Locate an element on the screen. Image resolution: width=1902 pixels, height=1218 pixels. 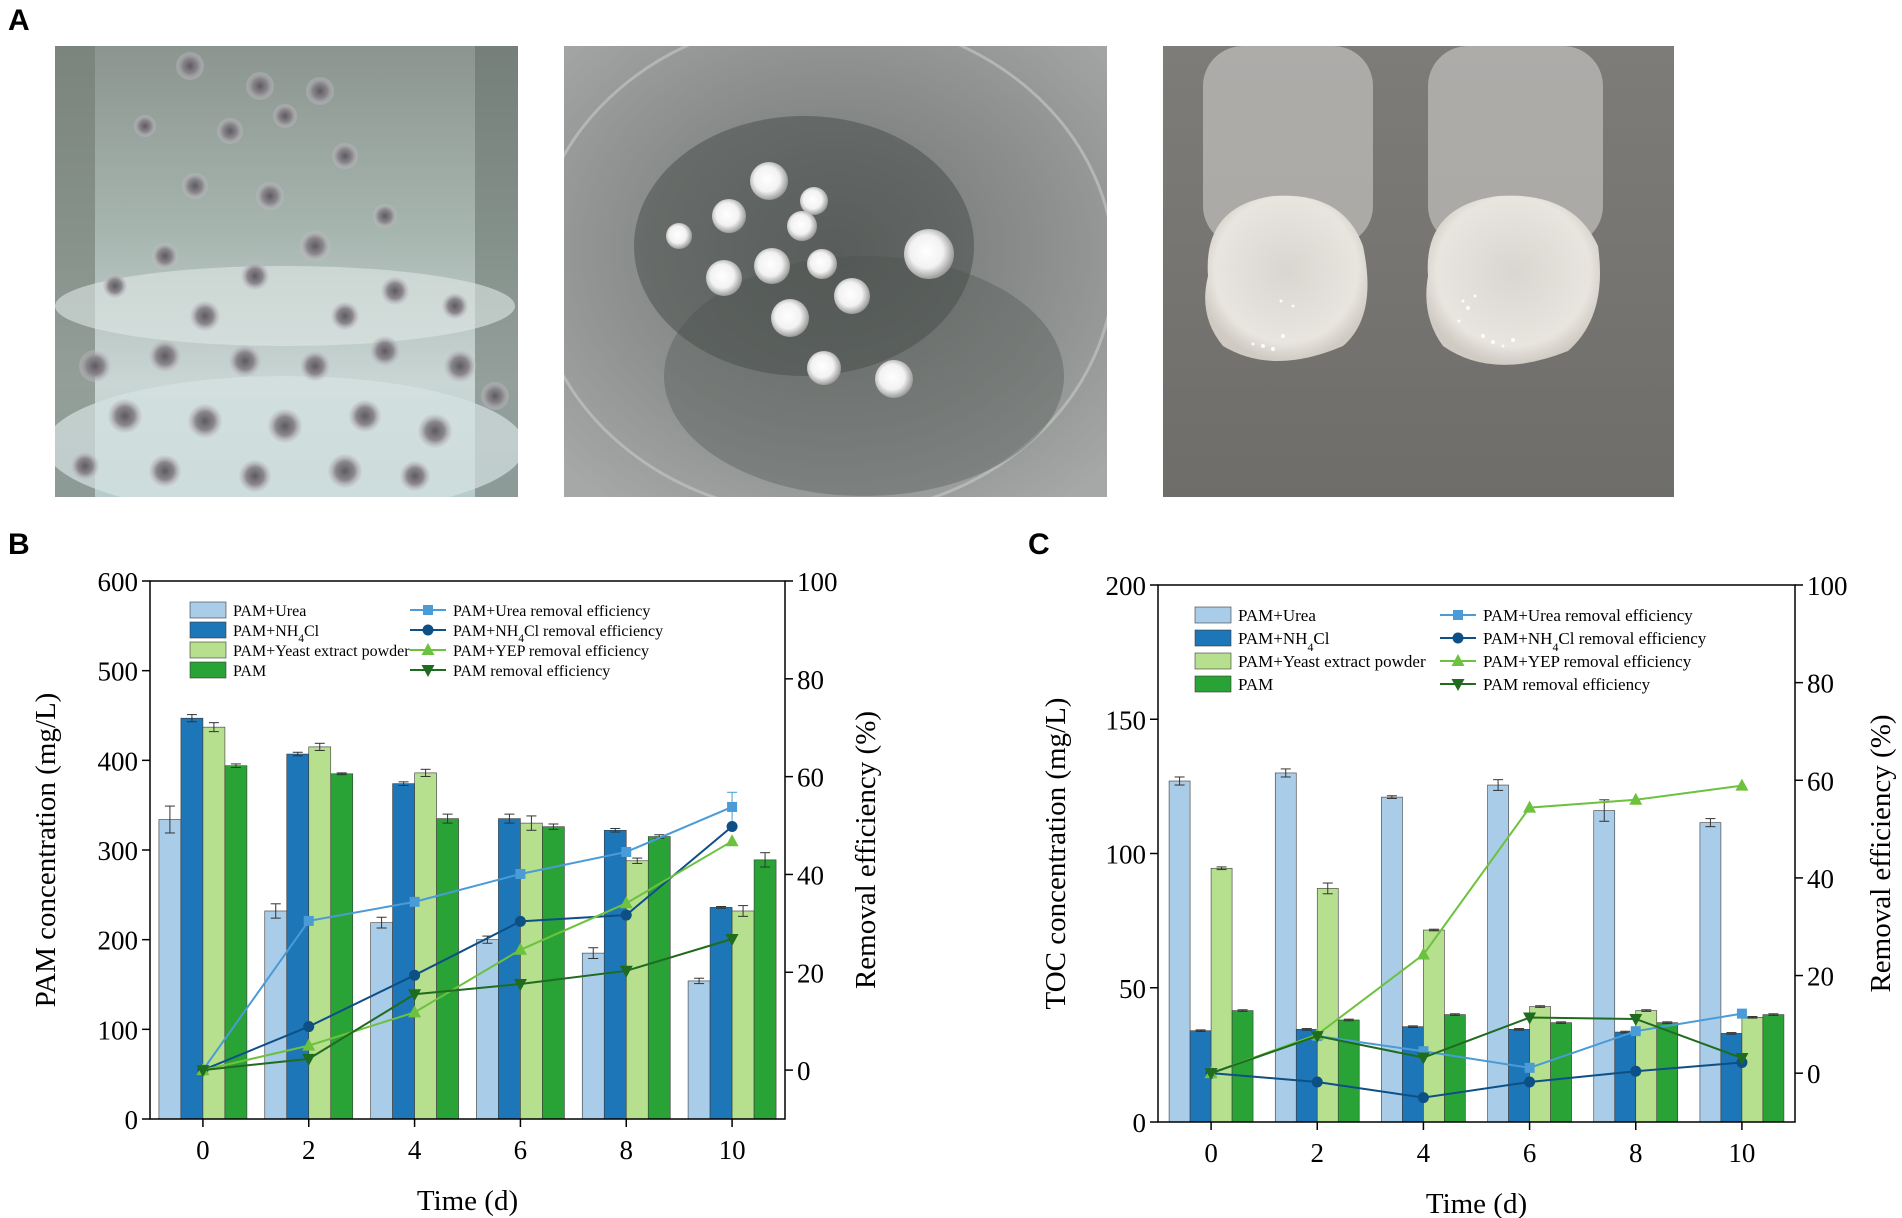
y-tick-label: 400 is located at coordinates (118, 761).